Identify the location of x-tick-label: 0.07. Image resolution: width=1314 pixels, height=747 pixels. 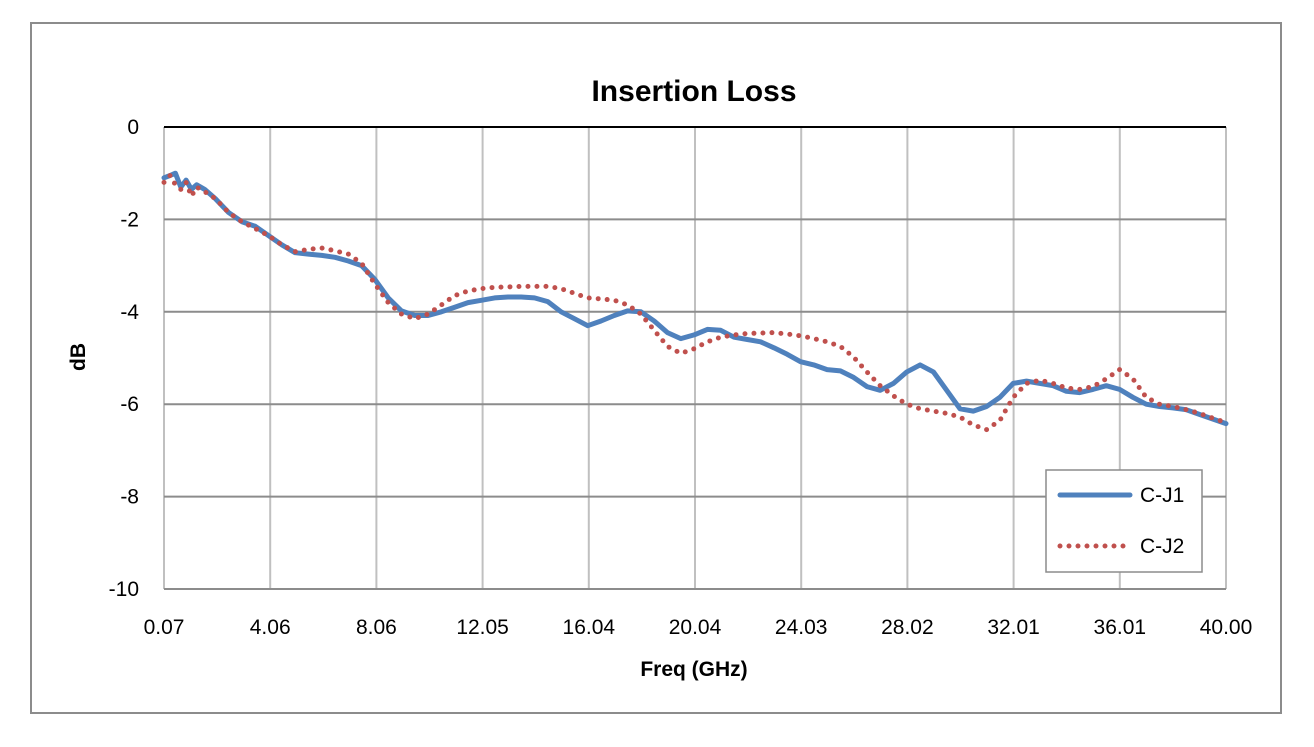
(164, 627).